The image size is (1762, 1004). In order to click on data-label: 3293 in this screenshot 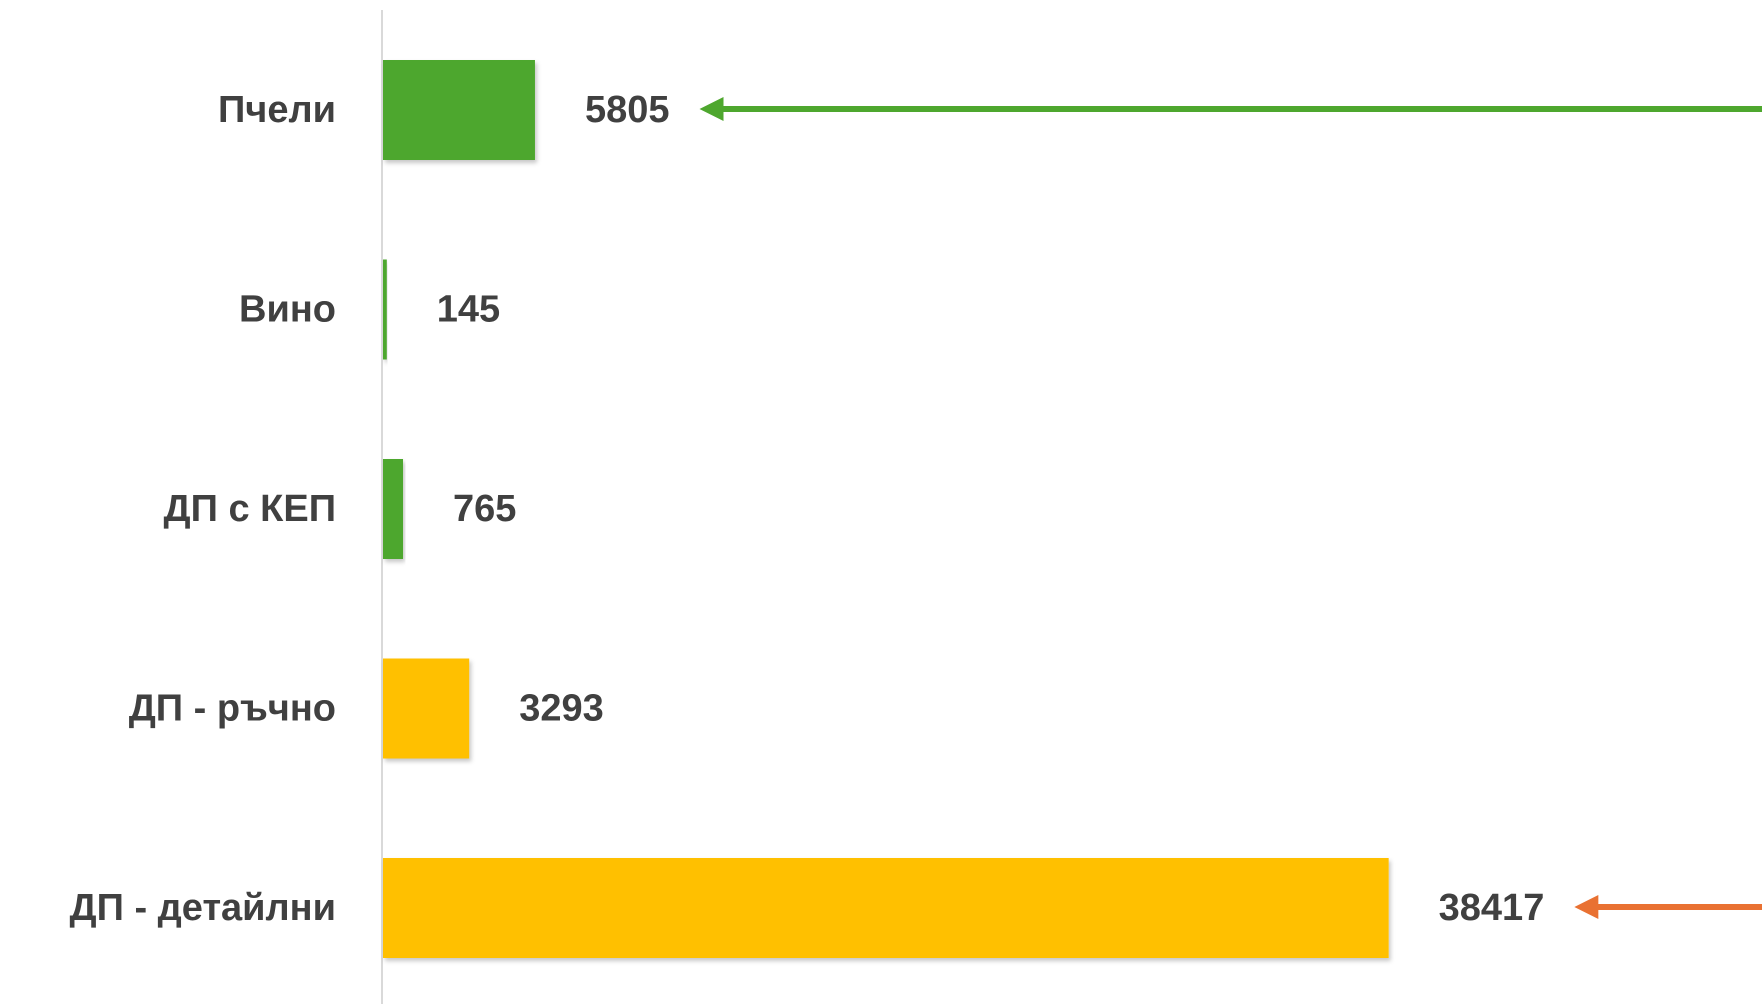, I will do `click(561, 709)`.